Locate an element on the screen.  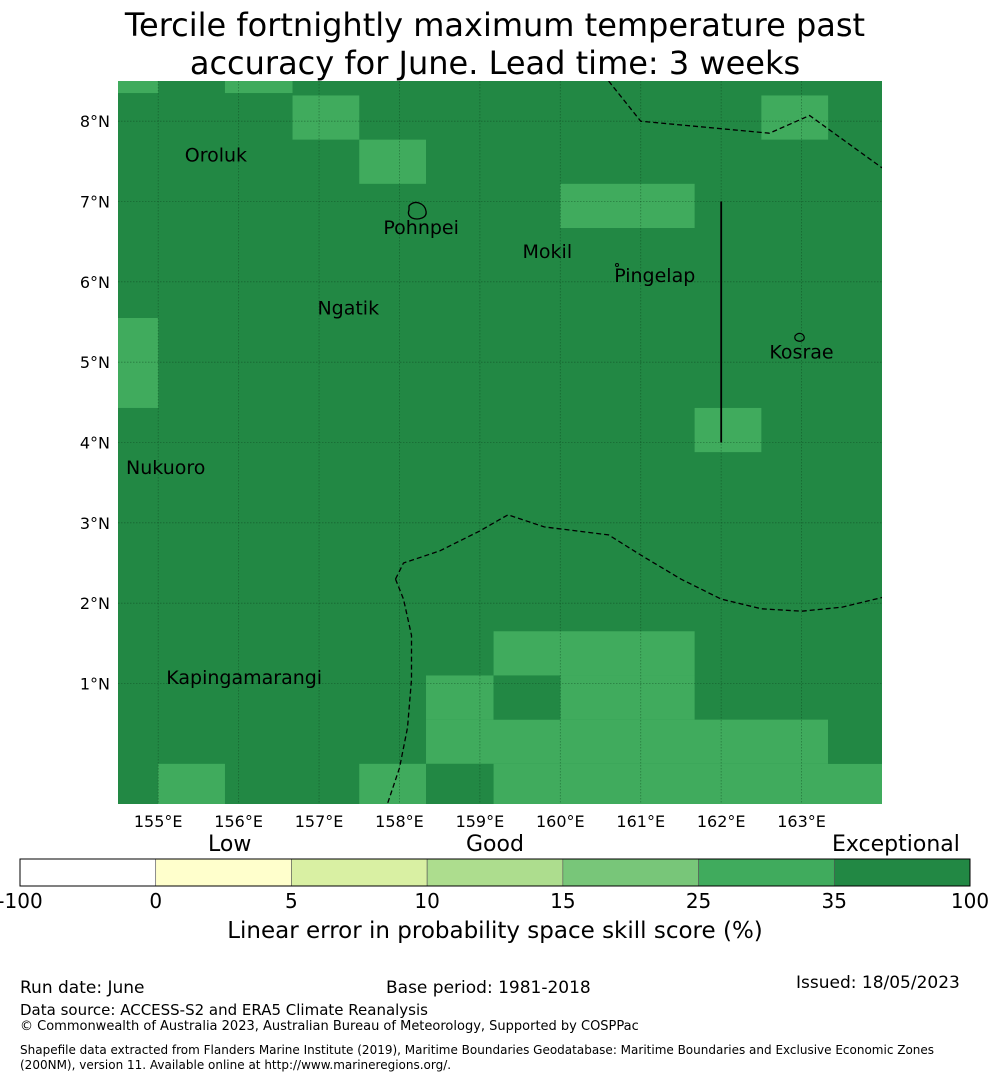
pingelap-island-dot is located at coordinates (617, 265).